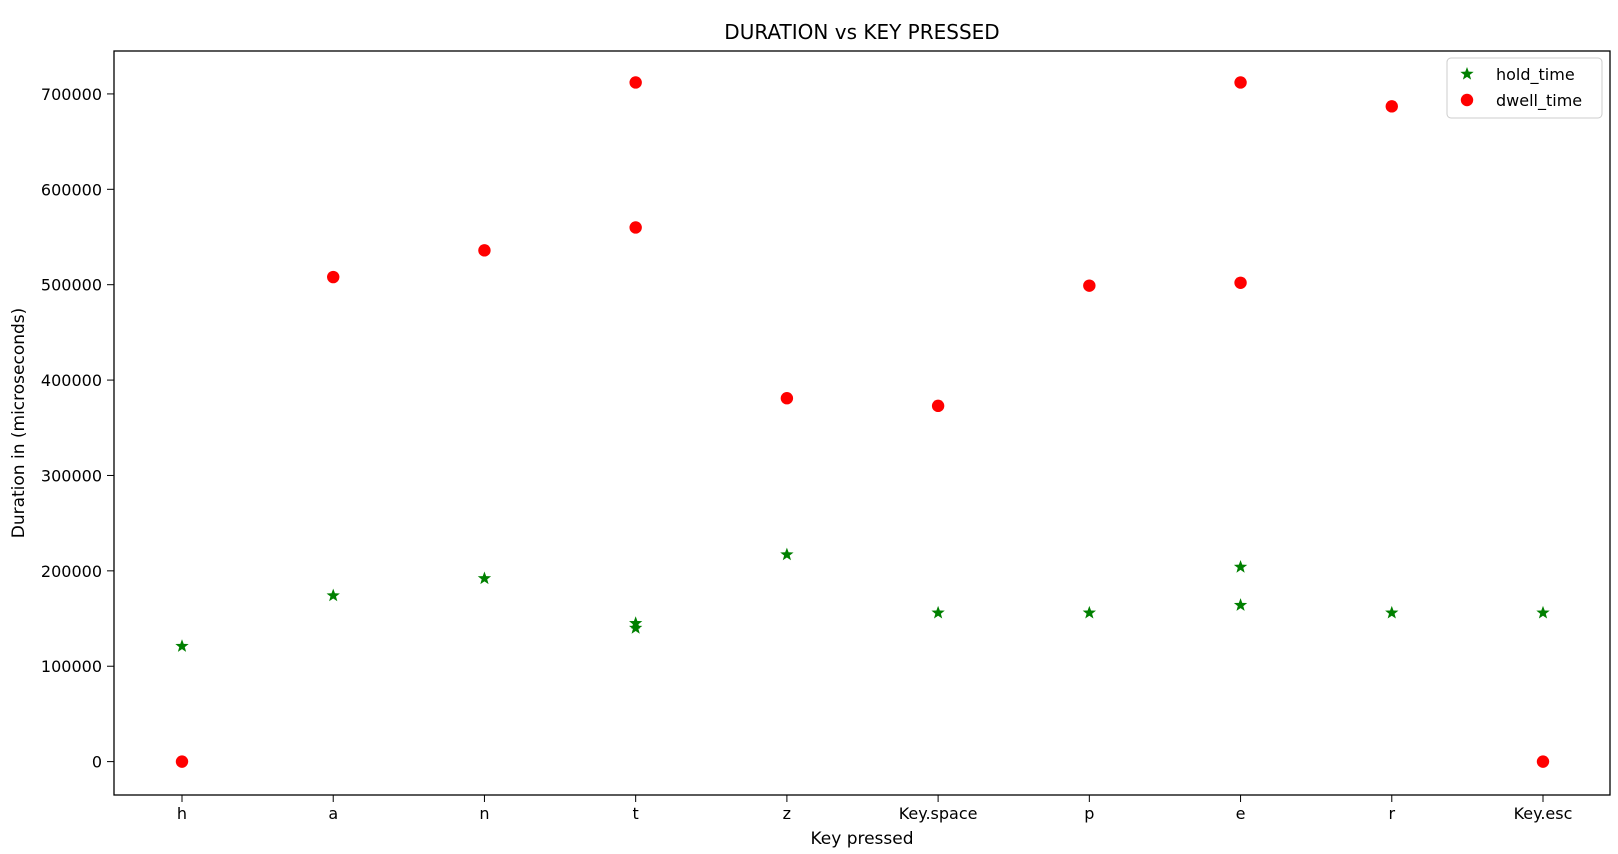 This screenshot has height=854, width=1618. Describe the element at coordinates (71, 666) in the screenshot. I see `y-tick-label: 100000` at that location.